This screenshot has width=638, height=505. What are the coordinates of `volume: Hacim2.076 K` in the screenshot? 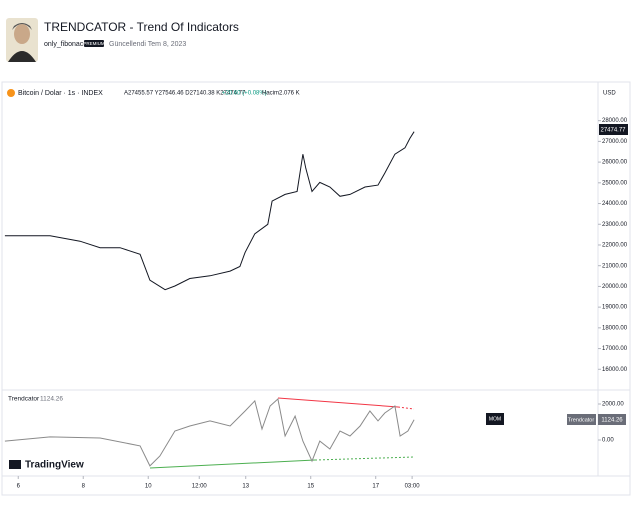 It's located at (281, 94).